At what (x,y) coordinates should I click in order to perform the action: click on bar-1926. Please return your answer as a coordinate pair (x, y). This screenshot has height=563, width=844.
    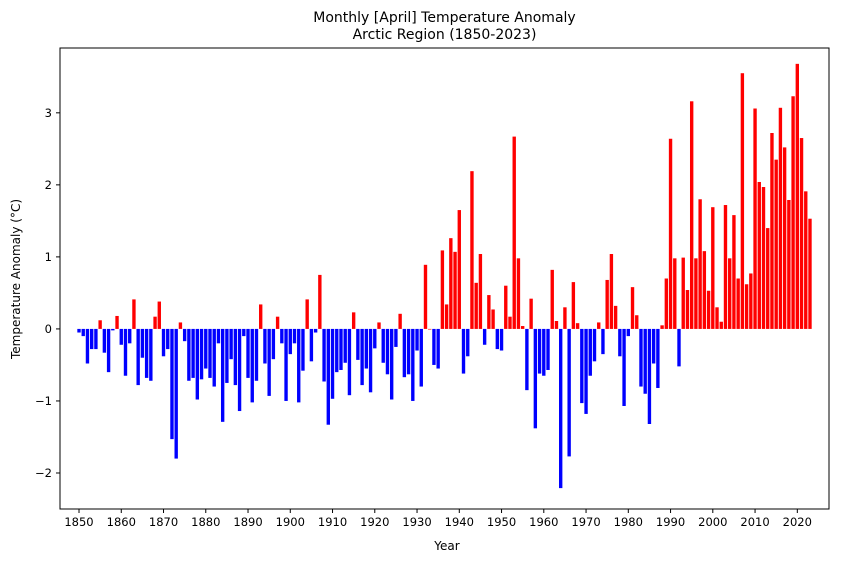
    Looking at the image, I should click on (400, 321).